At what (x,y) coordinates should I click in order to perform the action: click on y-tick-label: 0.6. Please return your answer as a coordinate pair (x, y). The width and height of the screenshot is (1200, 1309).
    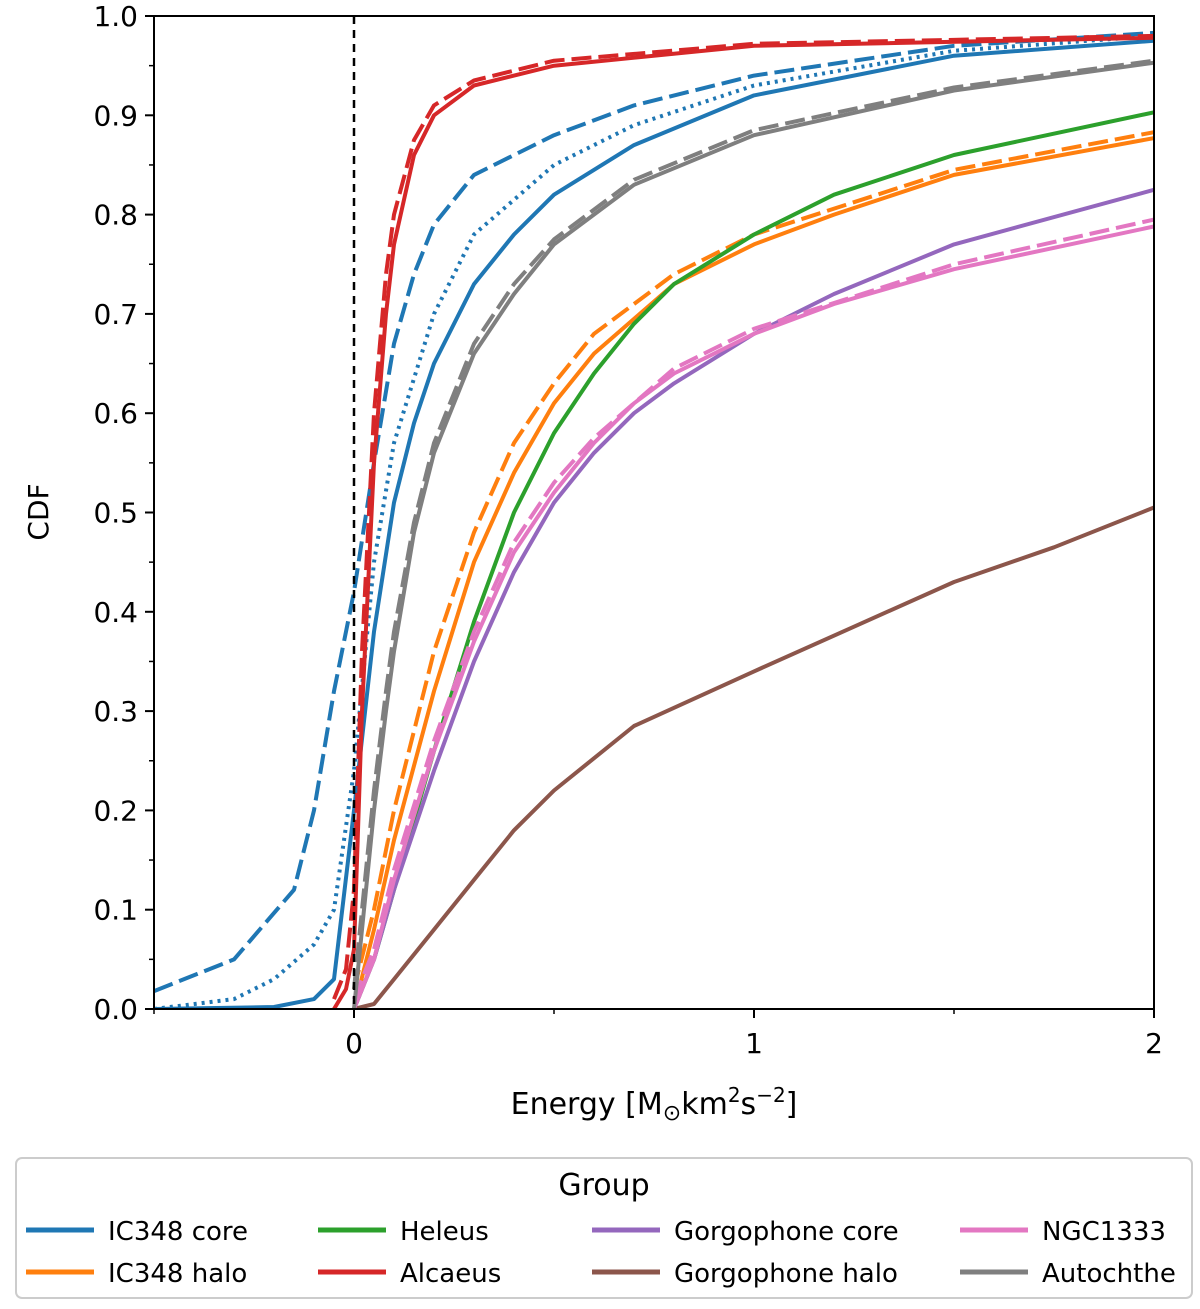
    Looking at the image, I should click on (115, 413).